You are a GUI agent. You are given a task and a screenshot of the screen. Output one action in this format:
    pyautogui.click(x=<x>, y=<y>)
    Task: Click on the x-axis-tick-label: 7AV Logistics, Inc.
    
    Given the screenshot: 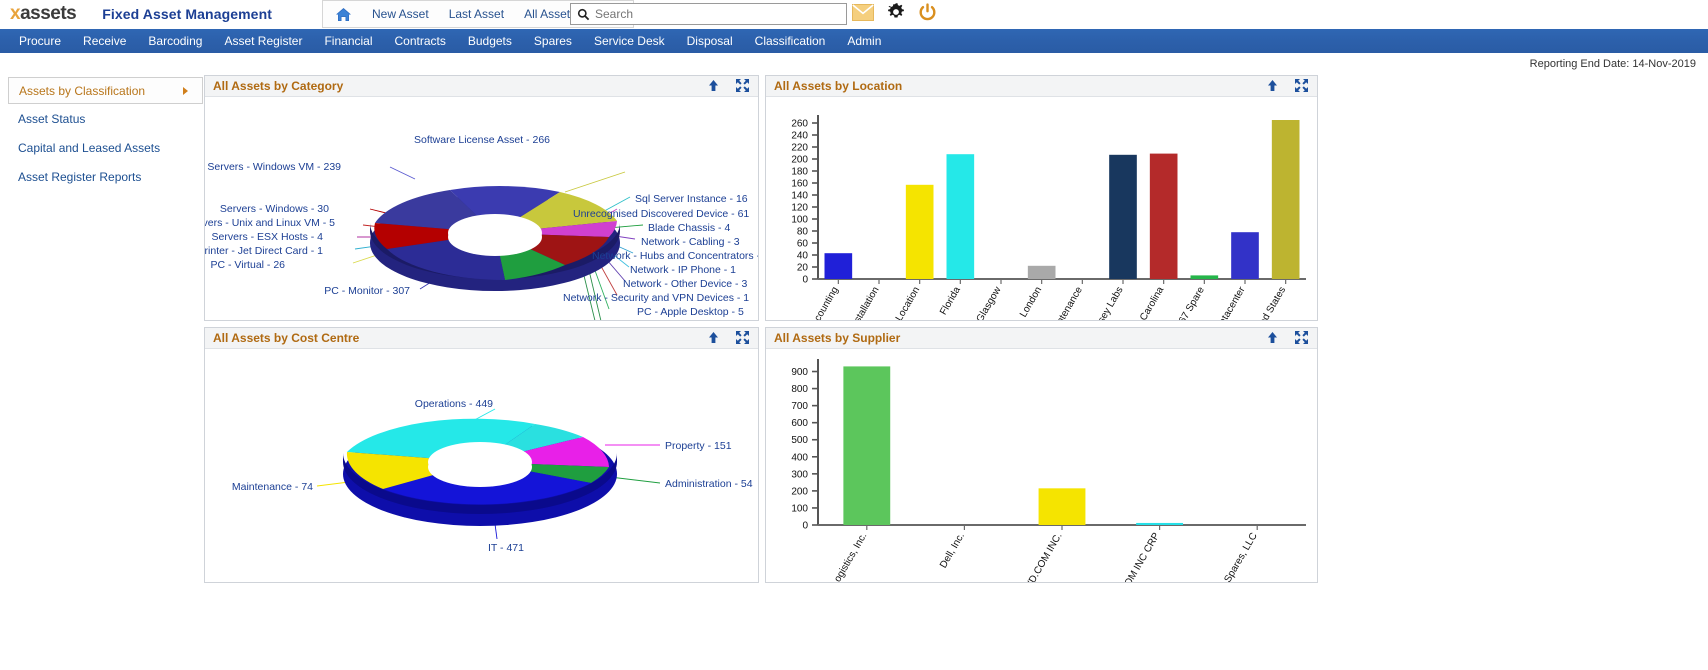 What is the action you would take?
    pyautogui.click(x=844, y=556)
    